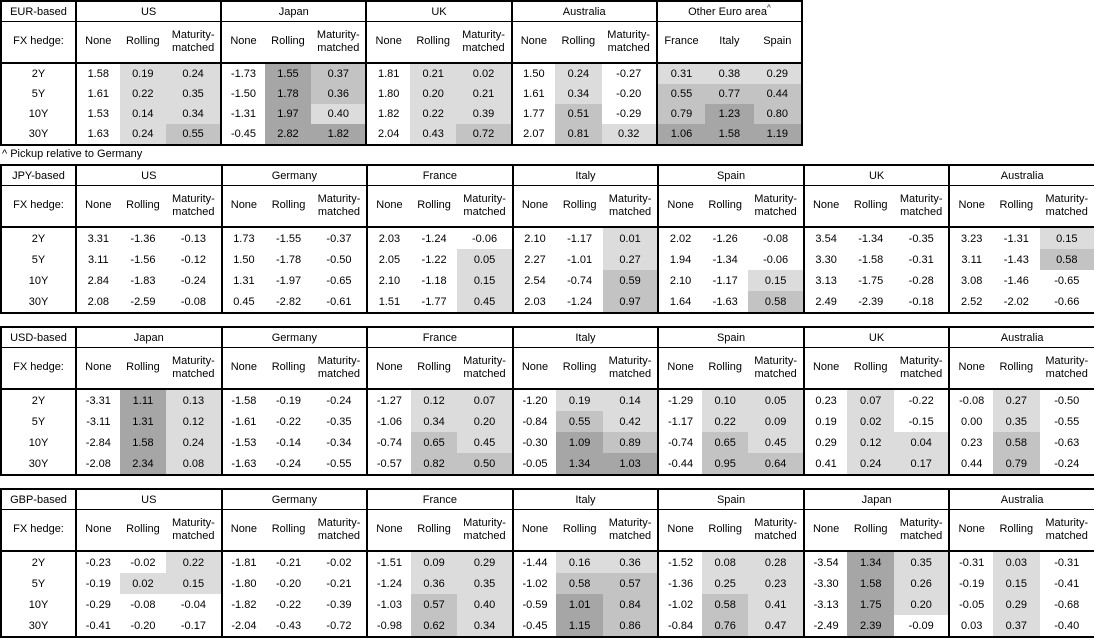 The width and height of the screenshot is (1094, 642). What do you see at coordinates (288, 421) in the screenshot?
I see `value-cell: -0.22` at bounding box center [288, 421].